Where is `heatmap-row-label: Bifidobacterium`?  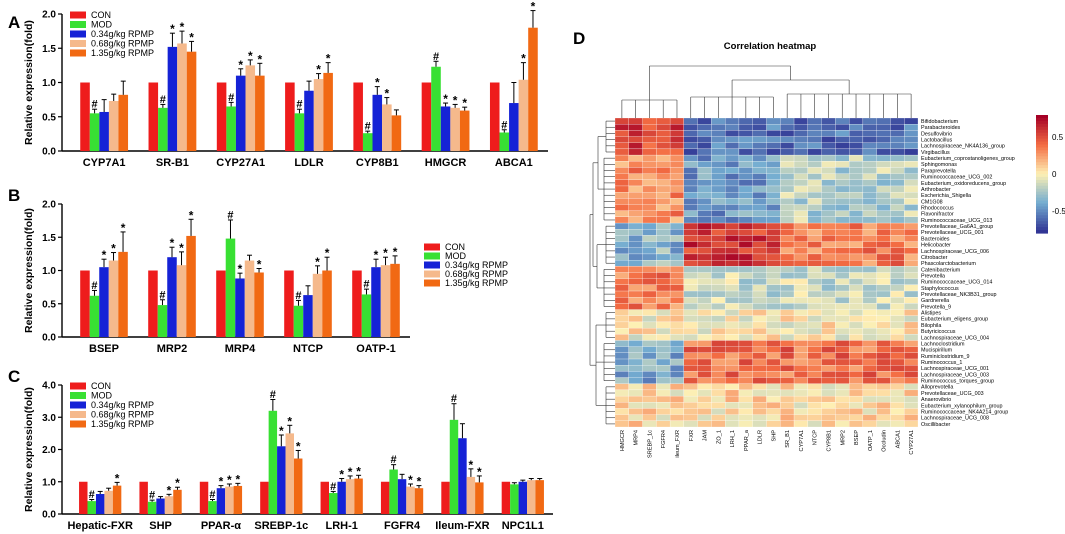 heatmap-row-label: Bifidobacterium is located at coordinates (940, 122).